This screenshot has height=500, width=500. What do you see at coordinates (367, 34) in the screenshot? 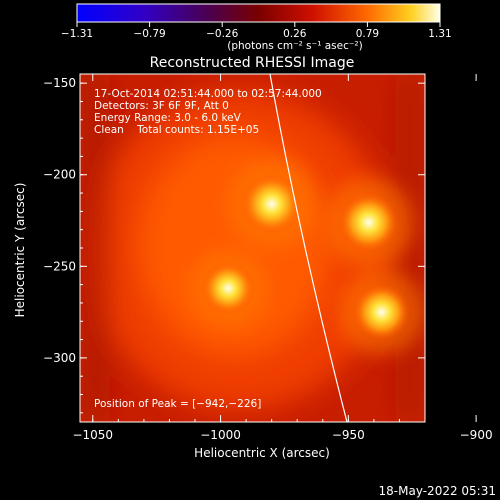
I see `colorbar-tick-label: 0.79` at bounding box center [367, 34].